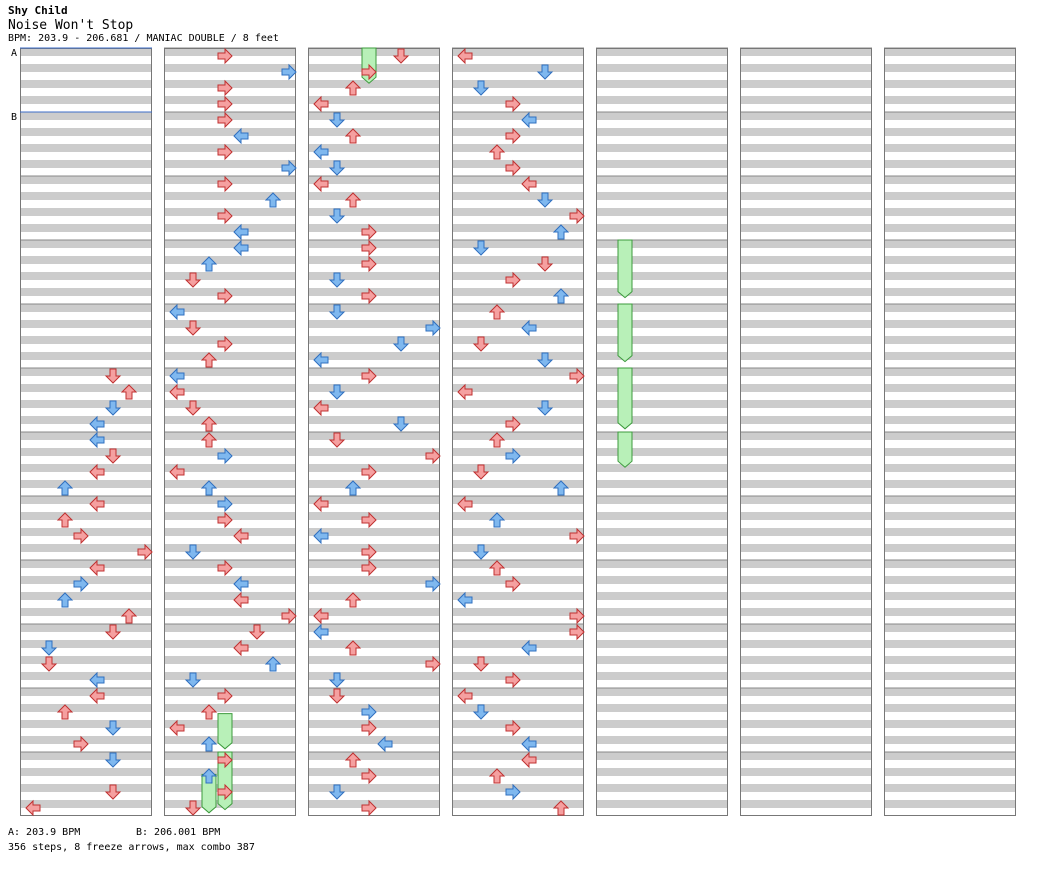 The height and width of the screenshot is (876, 1040). I want to click on freeze-arrow, so click(625, 398).